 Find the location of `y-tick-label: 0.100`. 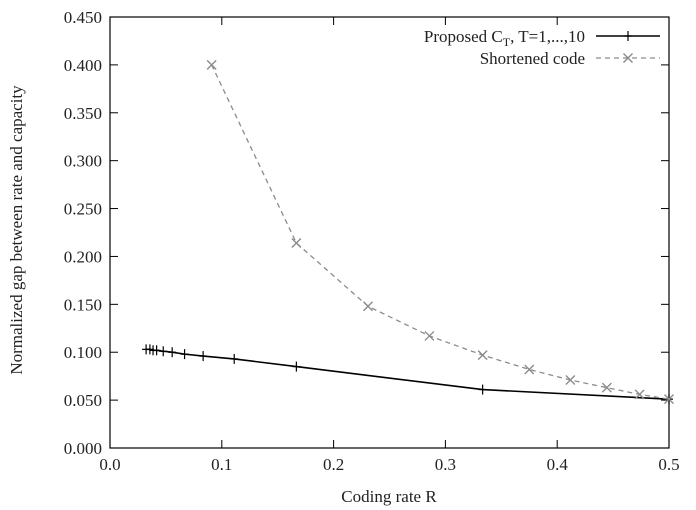

y-tick-label: 0.100 is located at coordinates (83, 352).